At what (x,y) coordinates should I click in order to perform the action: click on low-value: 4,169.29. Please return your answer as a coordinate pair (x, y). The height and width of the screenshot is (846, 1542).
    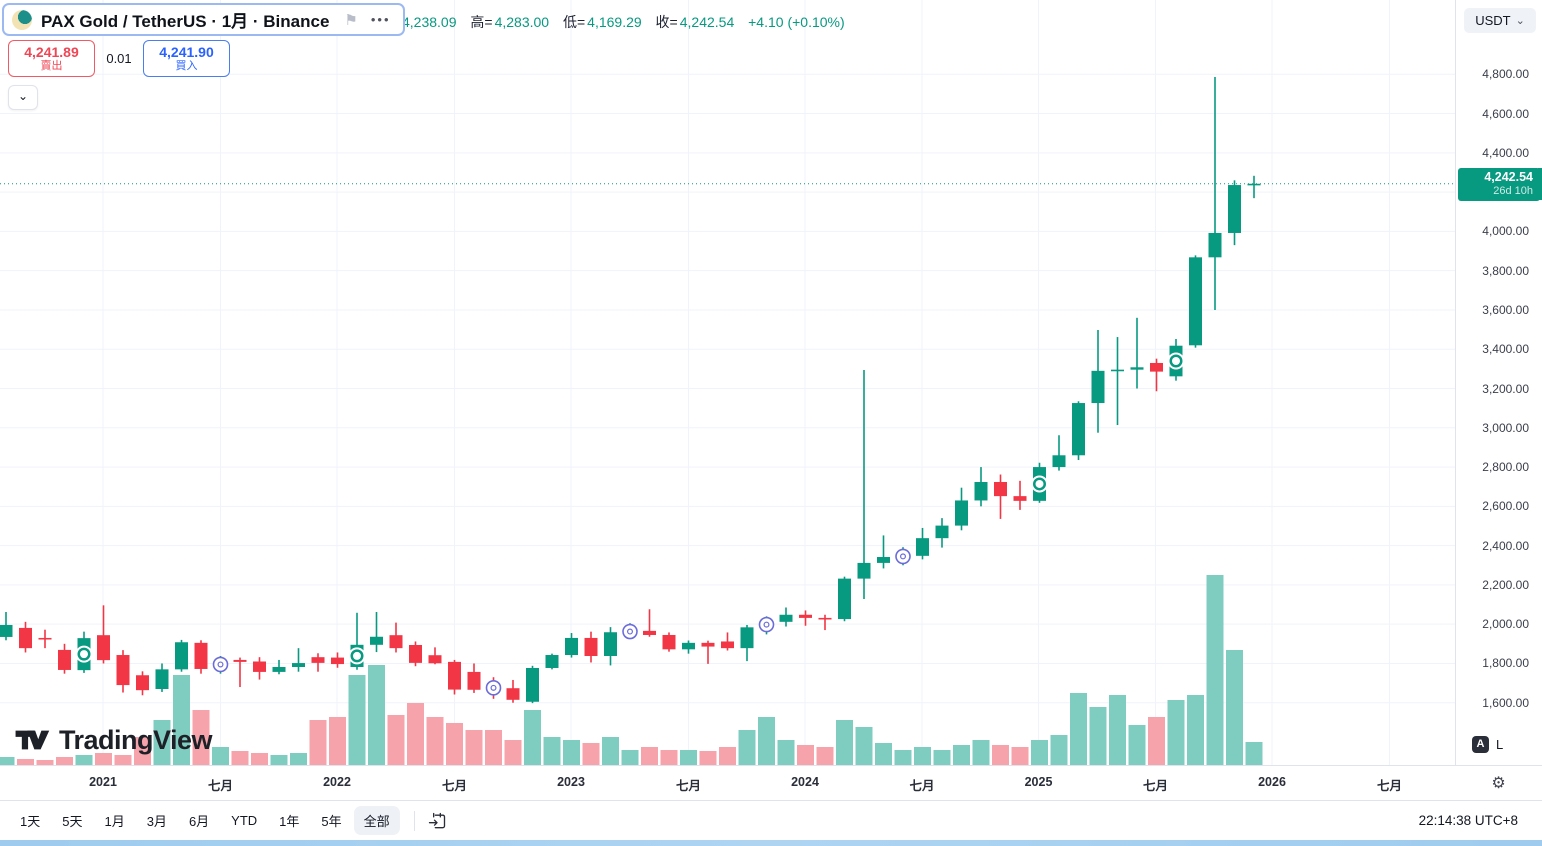
    Looking at the image, I should click on (614, 22).